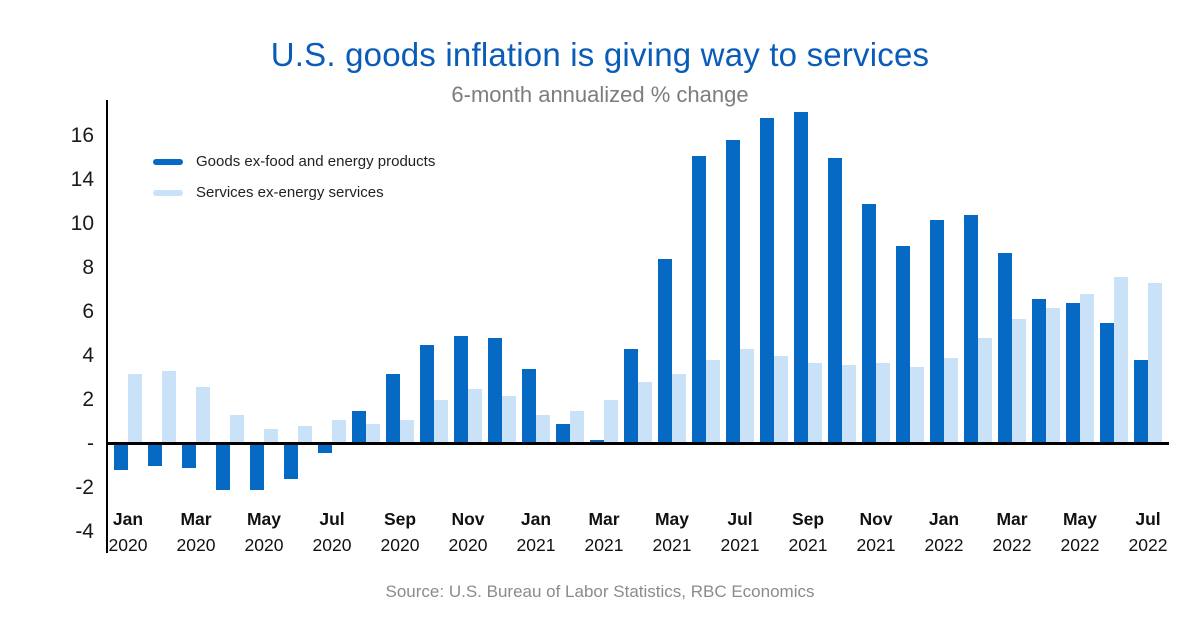 The image size is (1200, 627). Describe the element at coordinates (325, 448) in the screenshot. I see `bar-goods-jul-2020` at that location.